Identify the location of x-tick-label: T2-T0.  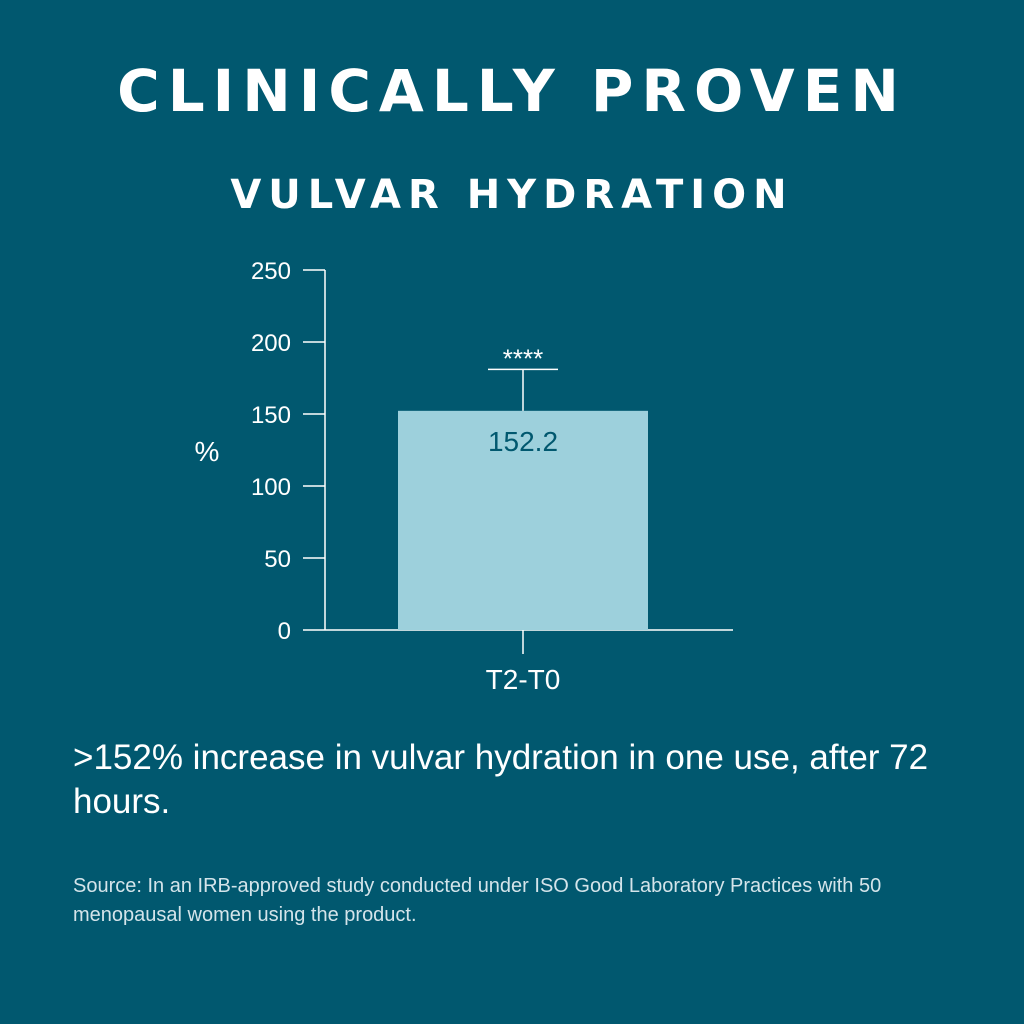
(523, 679).